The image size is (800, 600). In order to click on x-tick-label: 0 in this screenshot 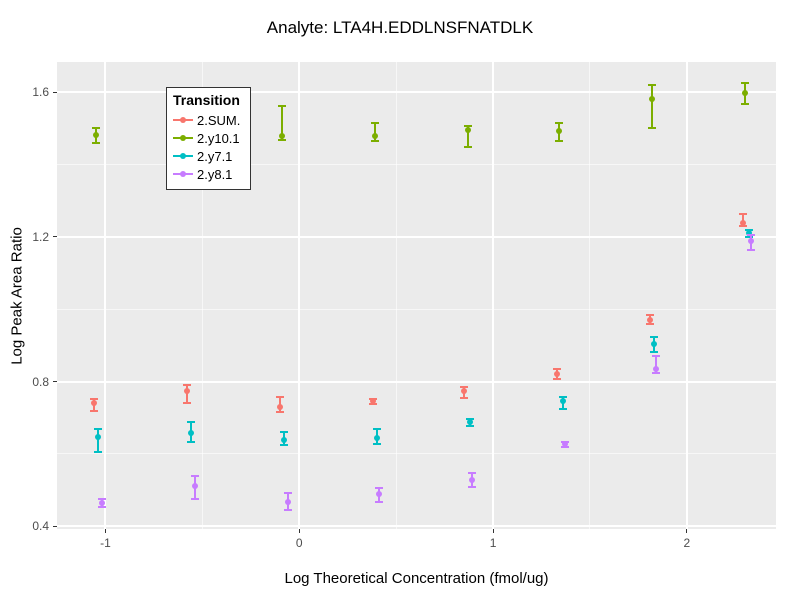, I will do `click(299, 543)`.